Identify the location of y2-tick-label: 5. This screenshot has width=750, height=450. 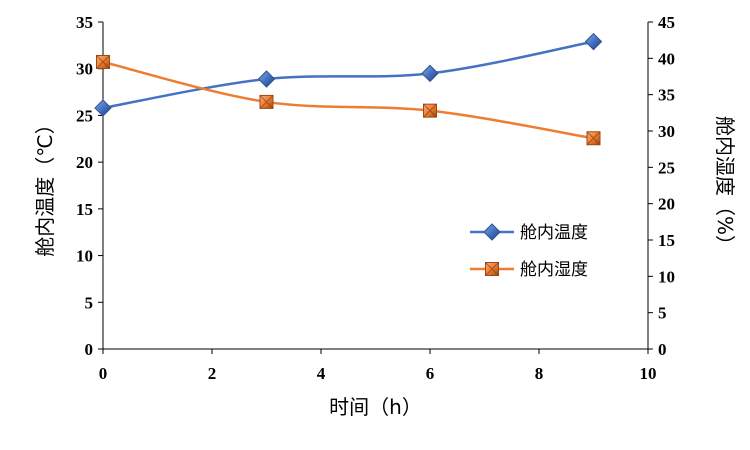
(662, 313).